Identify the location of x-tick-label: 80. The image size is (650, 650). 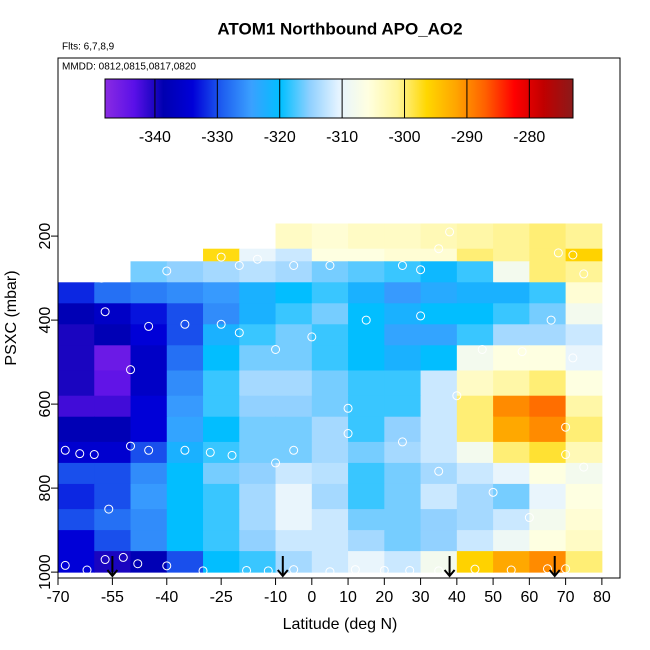
(602, 597).